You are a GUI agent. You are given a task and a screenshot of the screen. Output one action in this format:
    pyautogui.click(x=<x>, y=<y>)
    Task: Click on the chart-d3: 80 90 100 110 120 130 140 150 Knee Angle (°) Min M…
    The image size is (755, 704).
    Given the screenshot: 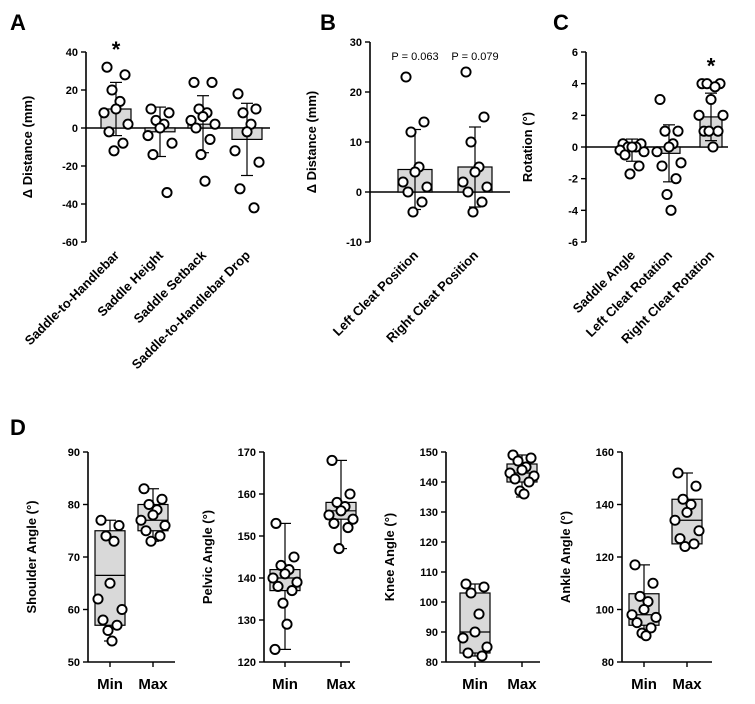 What is the action you would take?
    pyautogui.click(x=461, y=570)
    